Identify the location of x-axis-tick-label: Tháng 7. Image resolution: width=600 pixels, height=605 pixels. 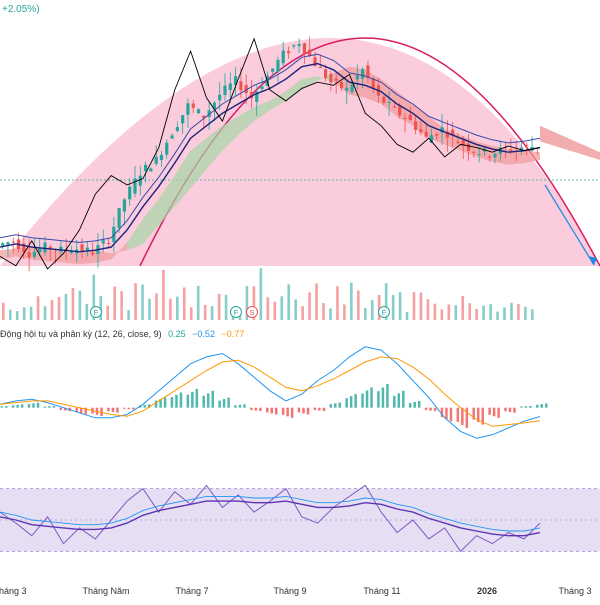
(191, 591).